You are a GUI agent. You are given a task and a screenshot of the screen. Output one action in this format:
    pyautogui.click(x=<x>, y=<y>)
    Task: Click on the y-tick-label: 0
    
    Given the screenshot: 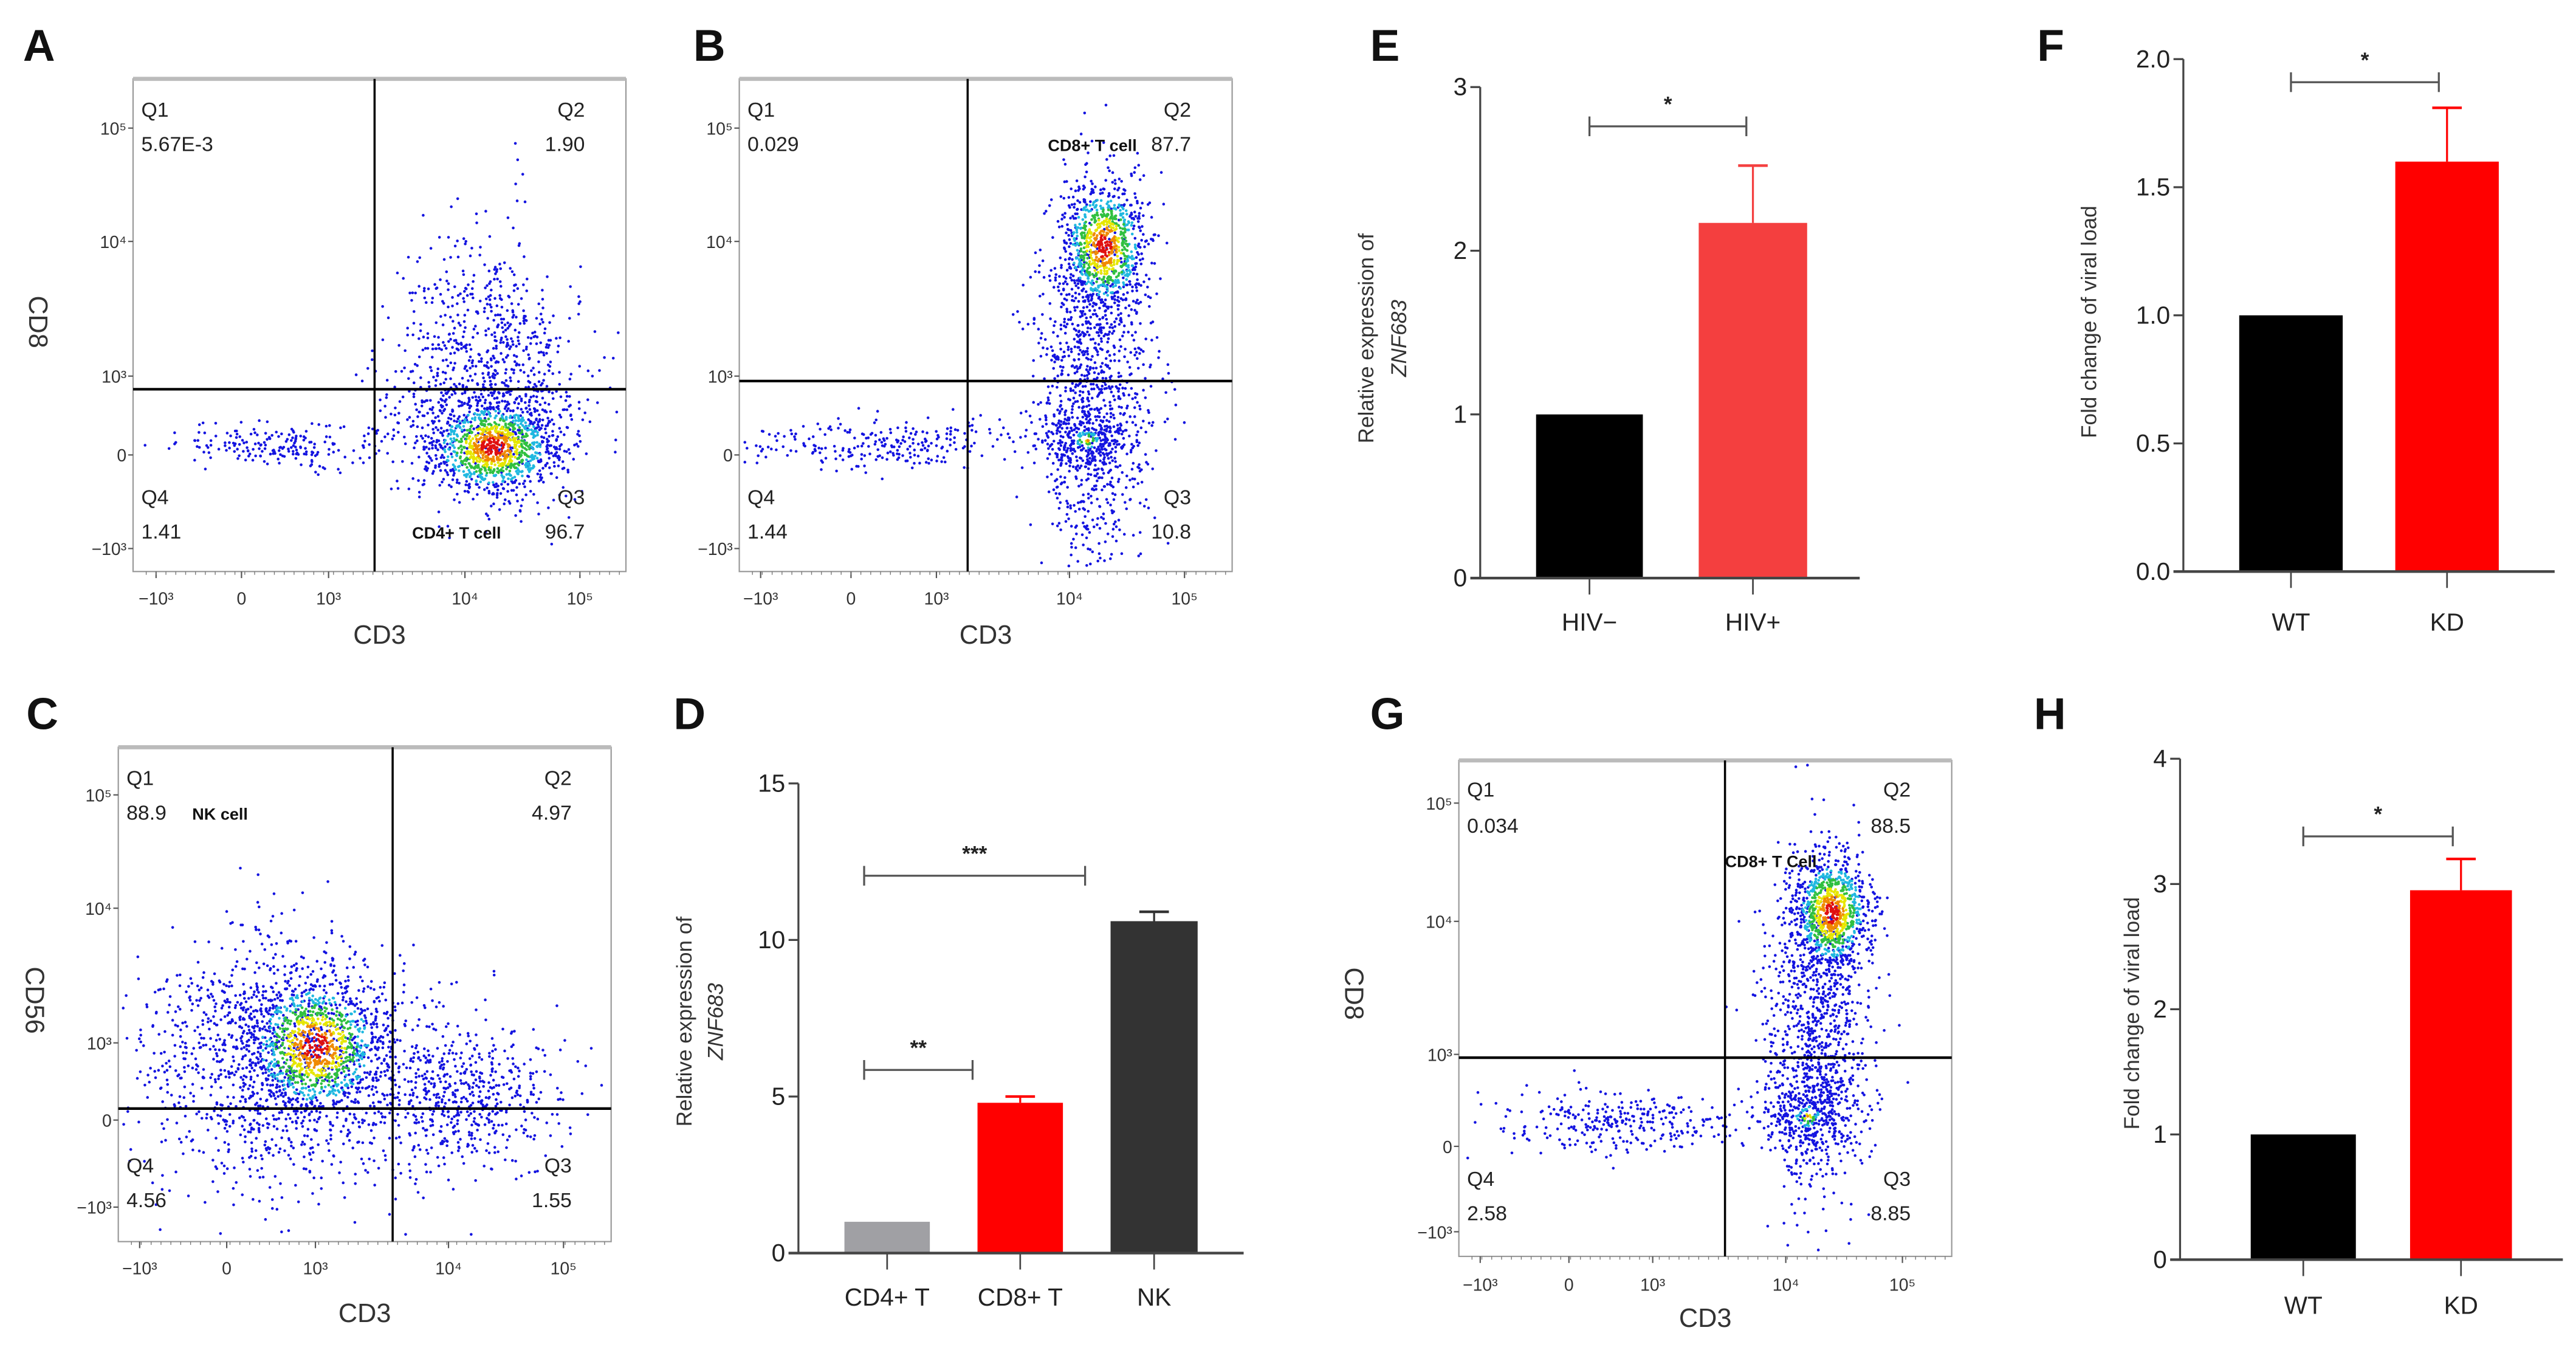 What is the action you would take?
    pyautogui.click(x=728, y=456)
    